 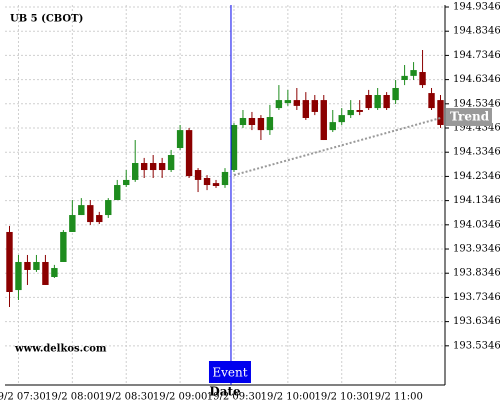 I want to click on y-tick-label: 194.0346, so click(x=476, y=224).